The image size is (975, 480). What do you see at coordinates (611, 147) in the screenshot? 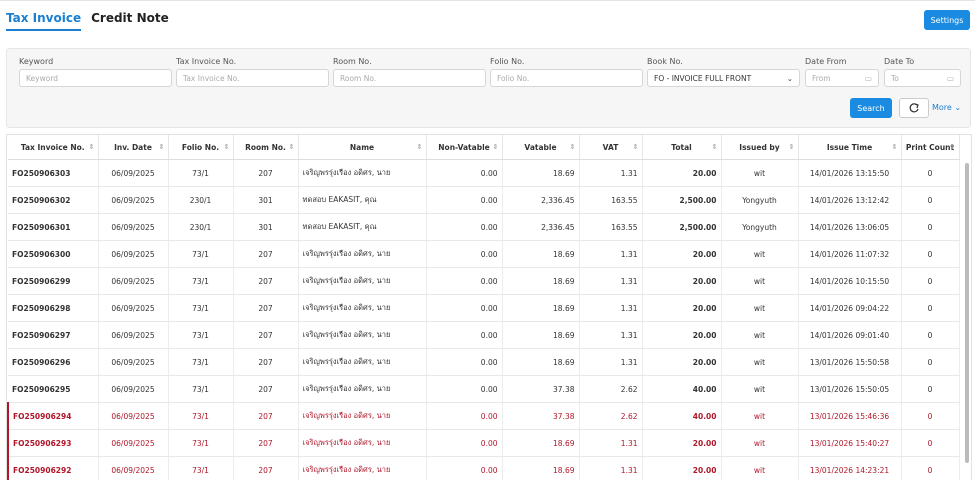
I see `column-header: VAT` at bounding box center [611, 147].